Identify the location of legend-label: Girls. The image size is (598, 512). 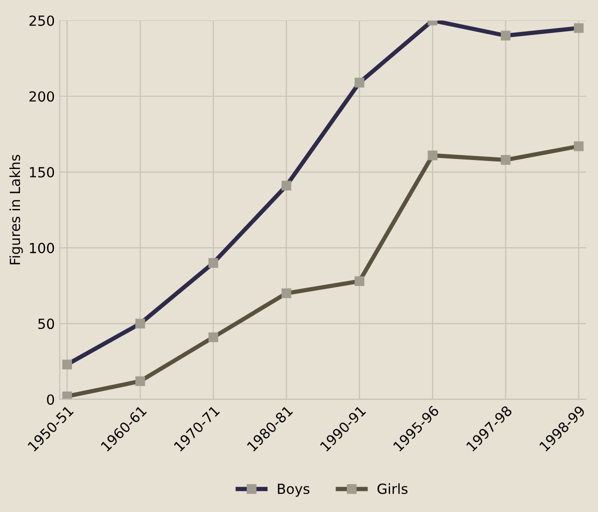
(393, 488).